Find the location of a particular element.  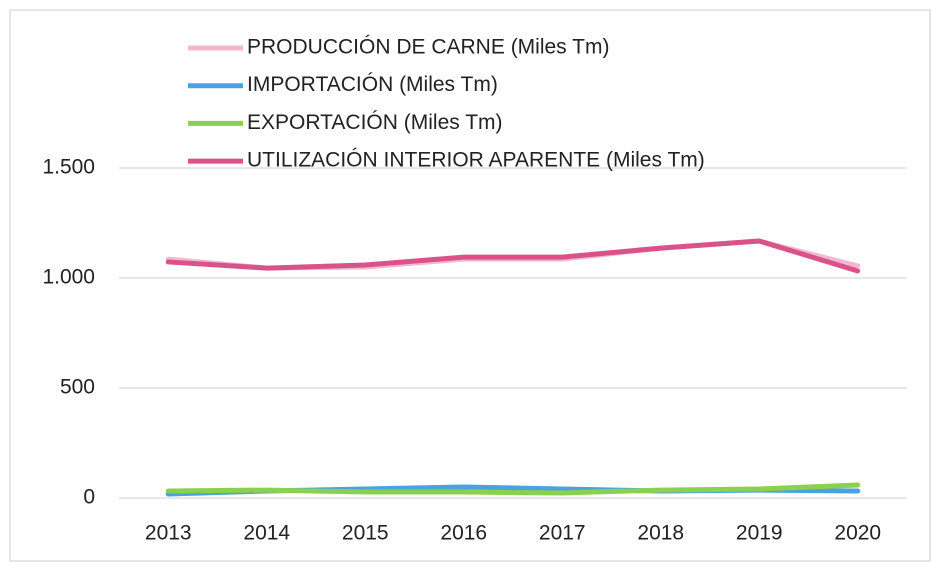

legend-label: PRODUCCIÓN DE CARNE (Miles Tm) is located at coordinates (428, 47).